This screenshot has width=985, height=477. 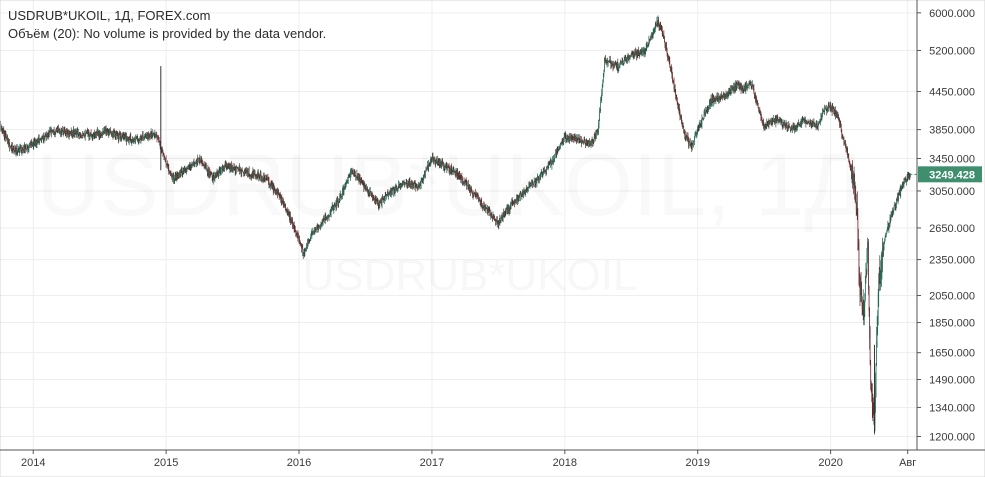 What do you see at coordinates (950, 174) in the screenshot?
I see `last-value-badge` at bounding box center [950, 174].